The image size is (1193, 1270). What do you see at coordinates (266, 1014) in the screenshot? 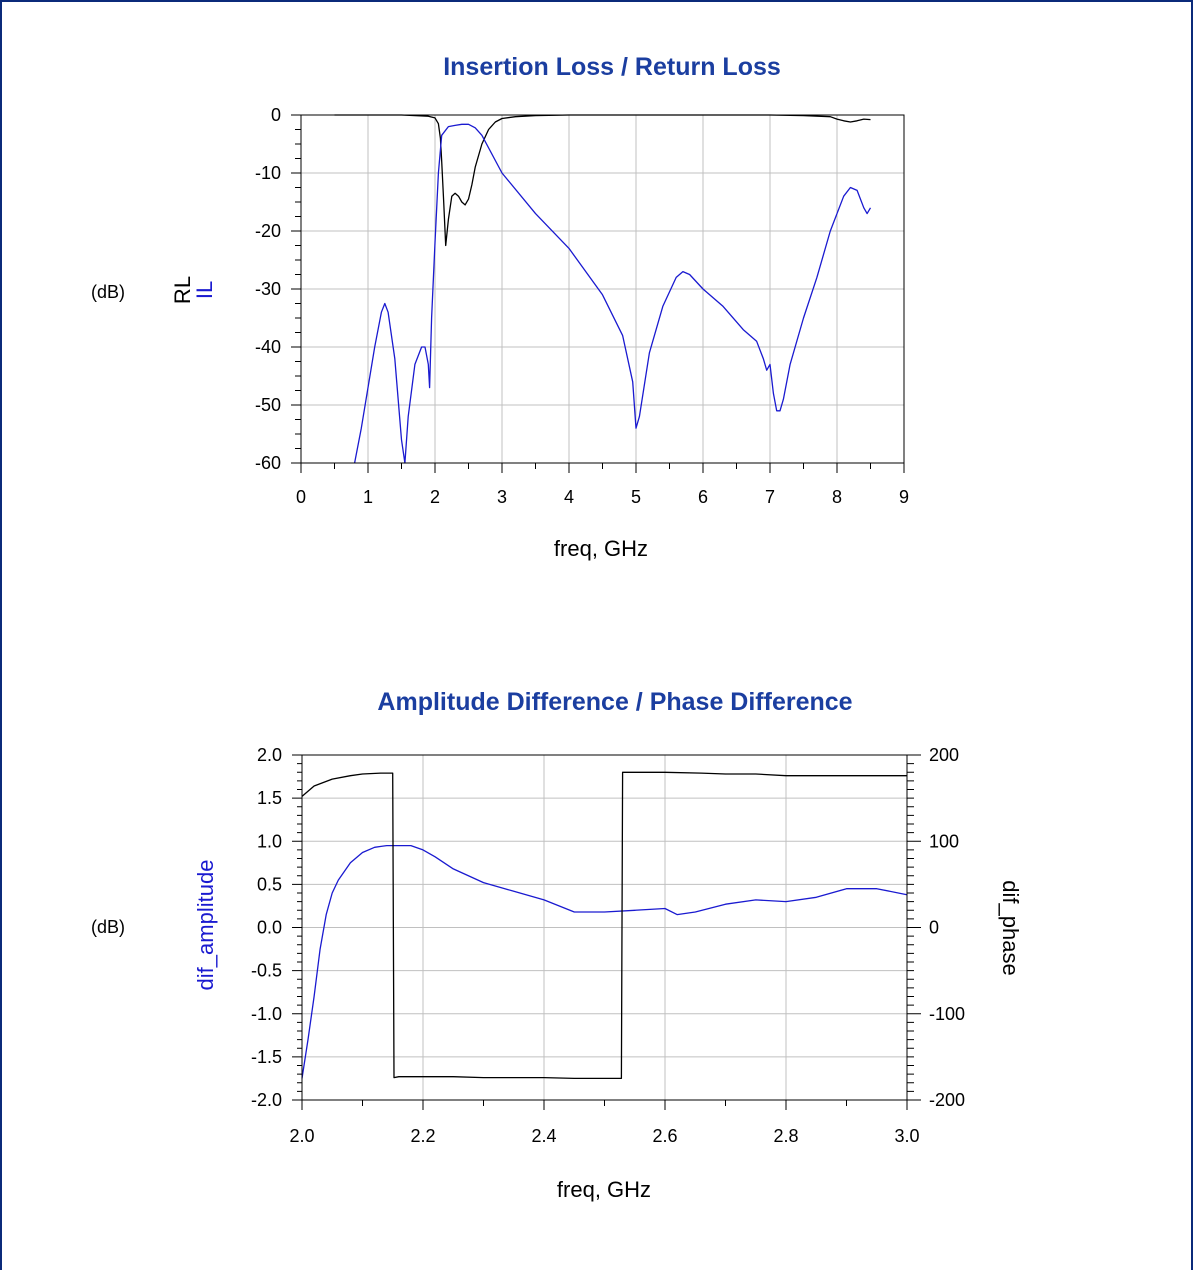
I see `y-left-tick-label: -1.0` at bounding box center [266, 1014].